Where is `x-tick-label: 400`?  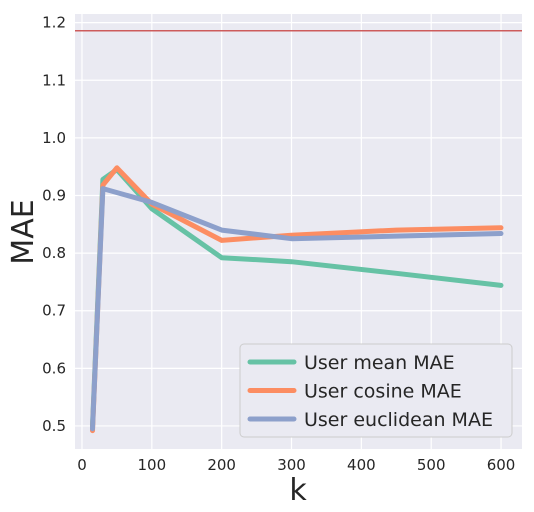 x-tick-label: 400 is located at coordinates (361, 465).